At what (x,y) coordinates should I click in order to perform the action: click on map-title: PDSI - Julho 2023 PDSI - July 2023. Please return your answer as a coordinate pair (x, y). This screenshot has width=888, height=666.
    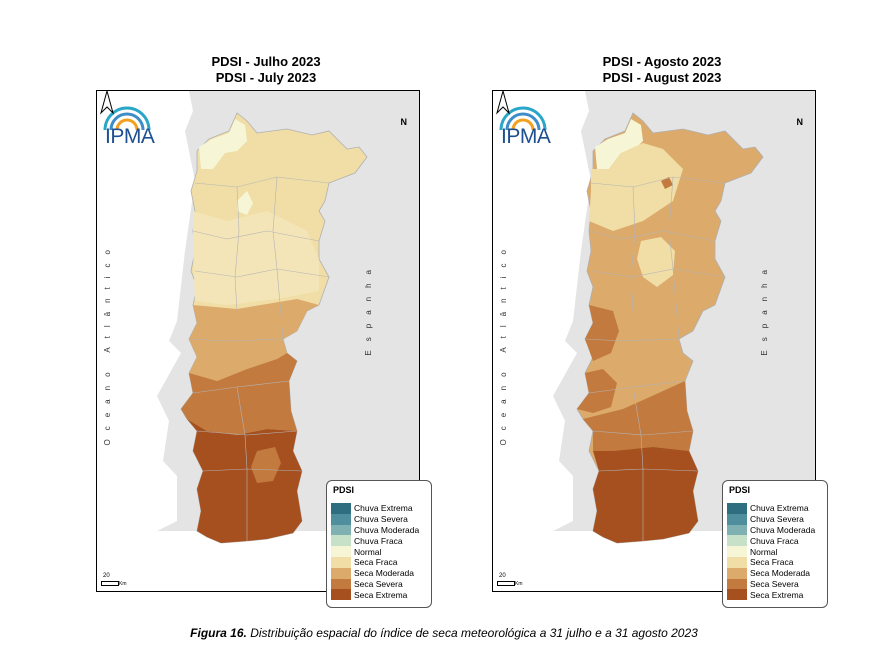
    Looking at the image, I should click on (266, 70).